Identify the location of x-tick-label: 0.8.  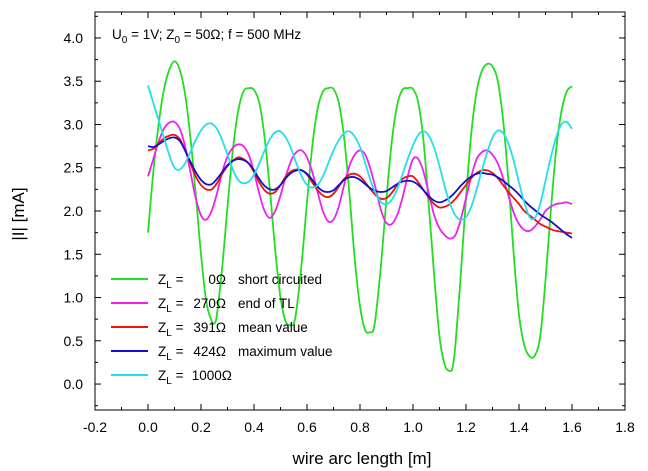
(360, 427).